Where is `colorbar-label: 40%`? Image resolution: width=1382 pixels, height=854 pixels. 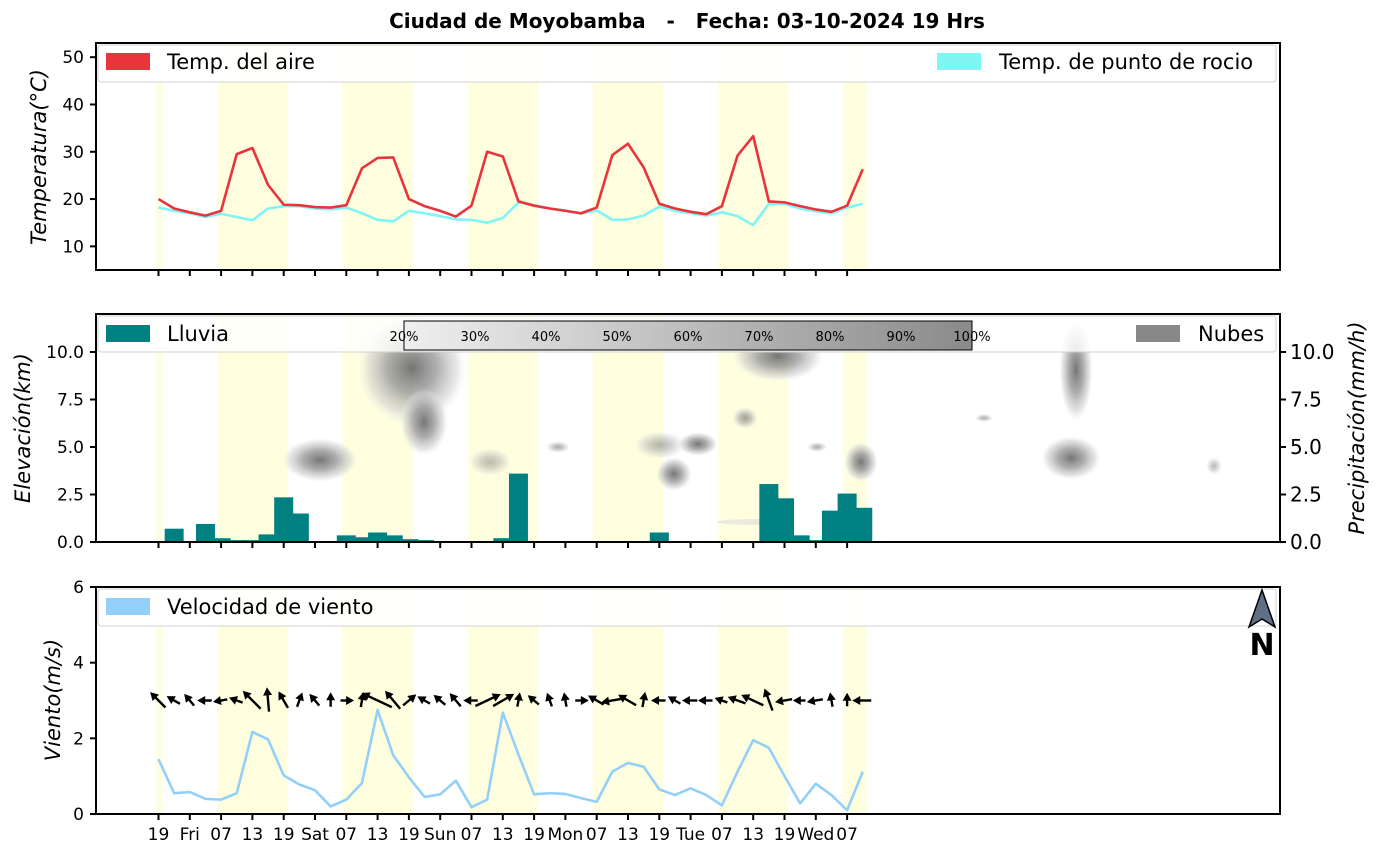
colorbar-label: 40% is located at coordinates (546, 337).